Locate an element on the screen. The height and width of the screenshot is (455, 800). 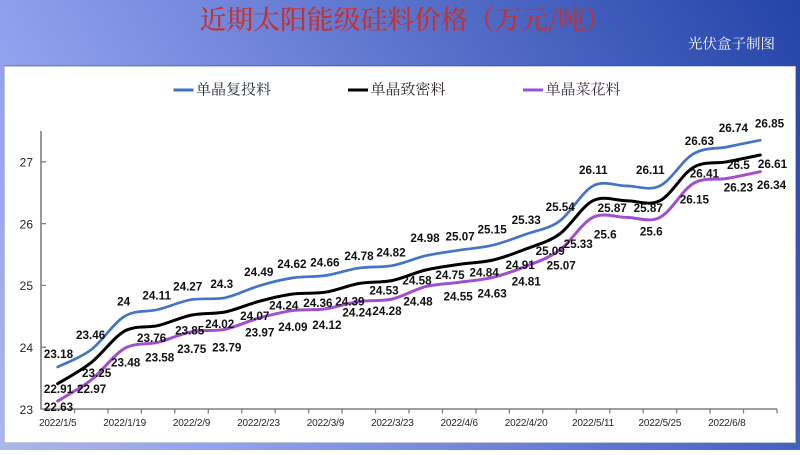
svg-text: 23.79 is located at coordinates (227, 347).